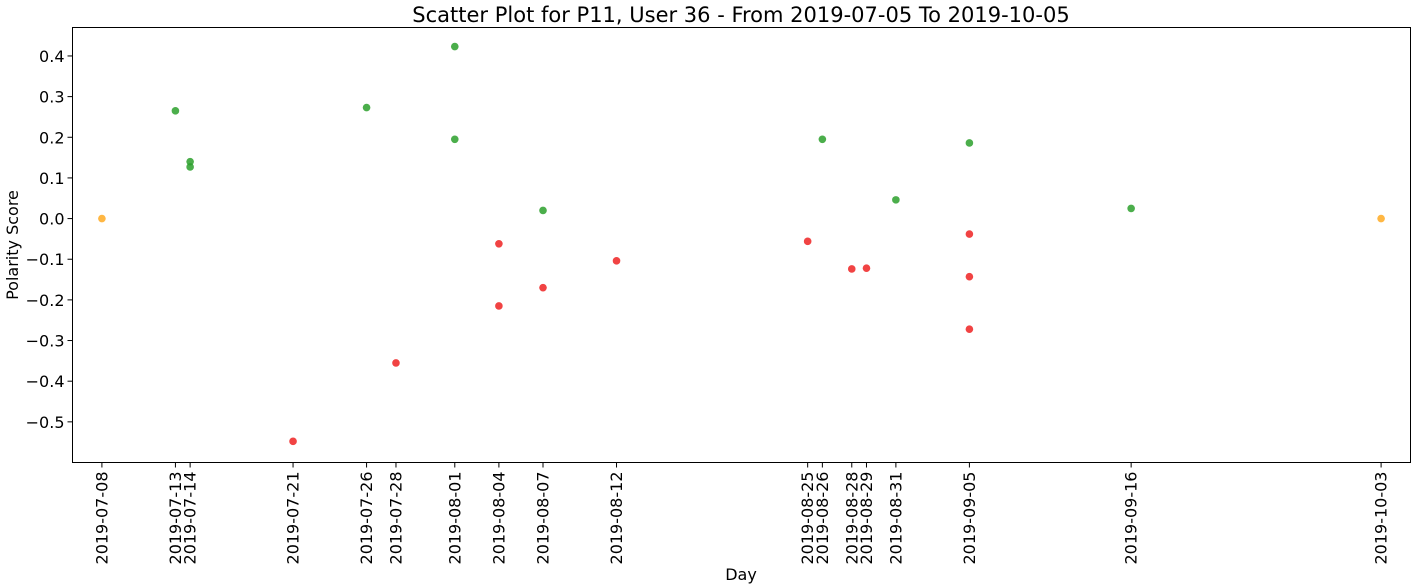 Image resolution: width=1418 pixels, height=588 pixels. What do you see at coordinates (45, 341) in the screenshot?
I see `y-tick-label: −0.3` at bounding box center [45, 341].